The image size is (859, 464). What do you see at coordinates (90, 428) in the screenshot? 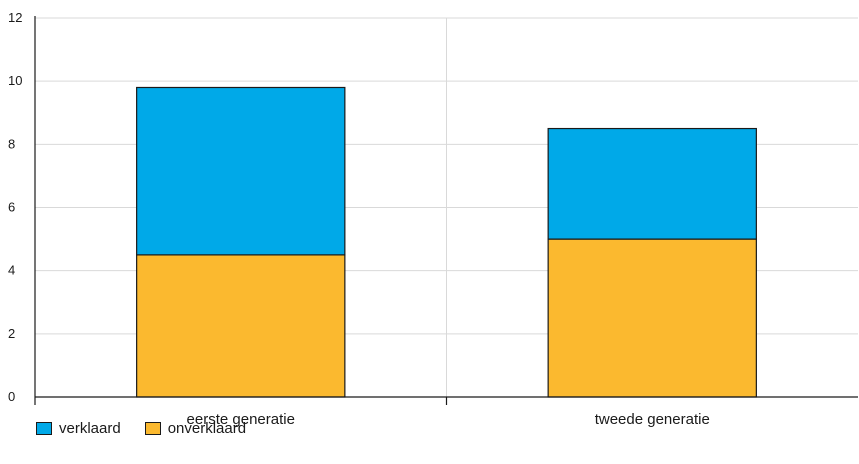
I see `legend-label-verklaard: verklaard` at bounding box center [90, 428].